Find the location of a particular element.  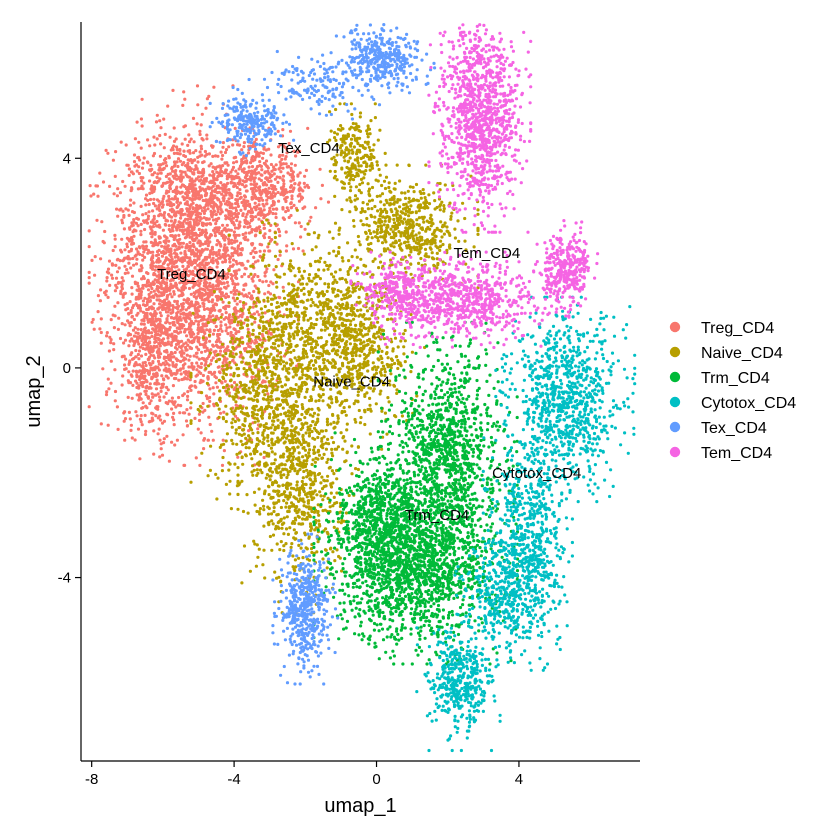

legend-label: Trm_CD4 is located at coordinates (735, 378).